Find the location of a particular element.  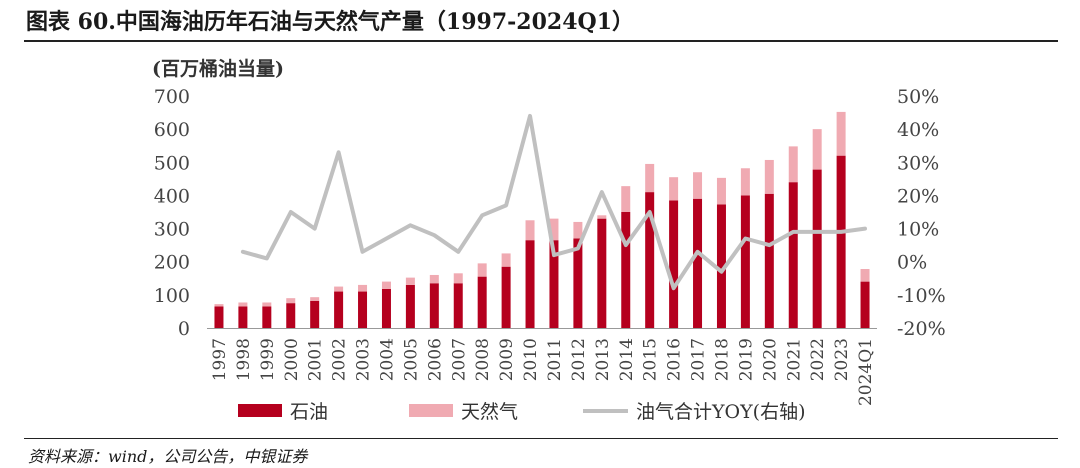

legend-label-oil: 石油 is located at coordinates (309, 412).